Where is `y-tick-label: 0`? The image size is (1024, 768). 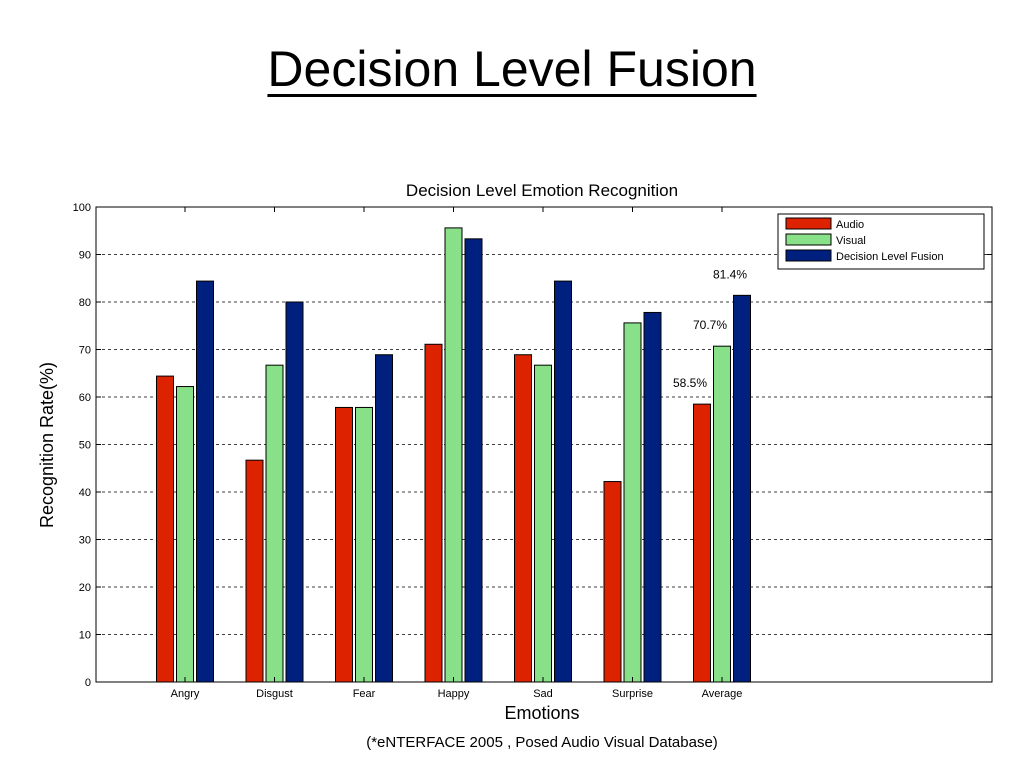
y-tick-label: 0 is located at coordinates (88, 683).